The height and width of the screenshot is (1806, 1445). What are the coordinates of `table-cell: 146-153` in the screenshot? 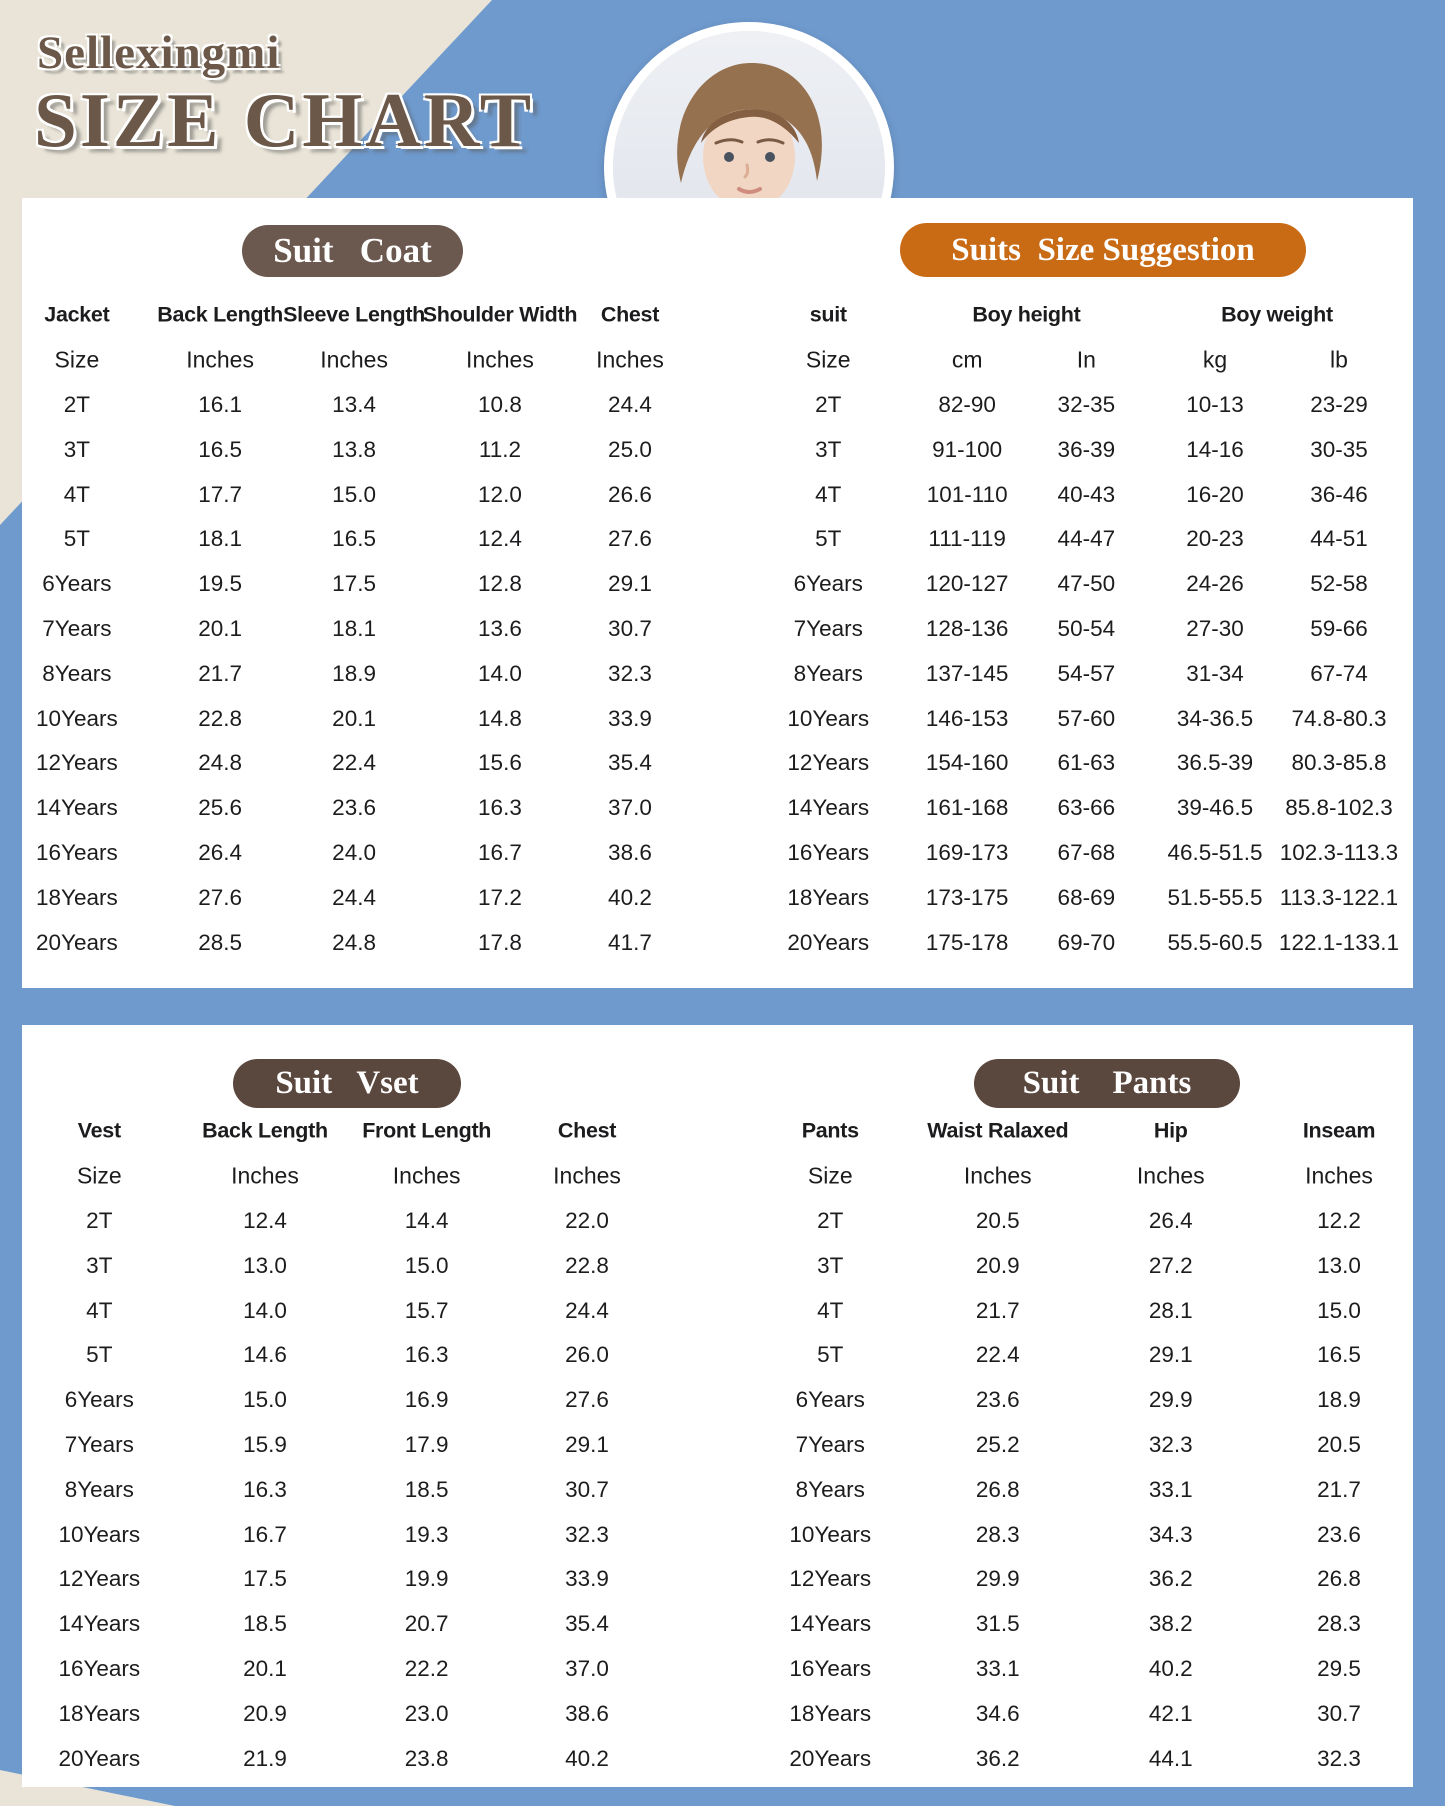 It's located at (967, 718).